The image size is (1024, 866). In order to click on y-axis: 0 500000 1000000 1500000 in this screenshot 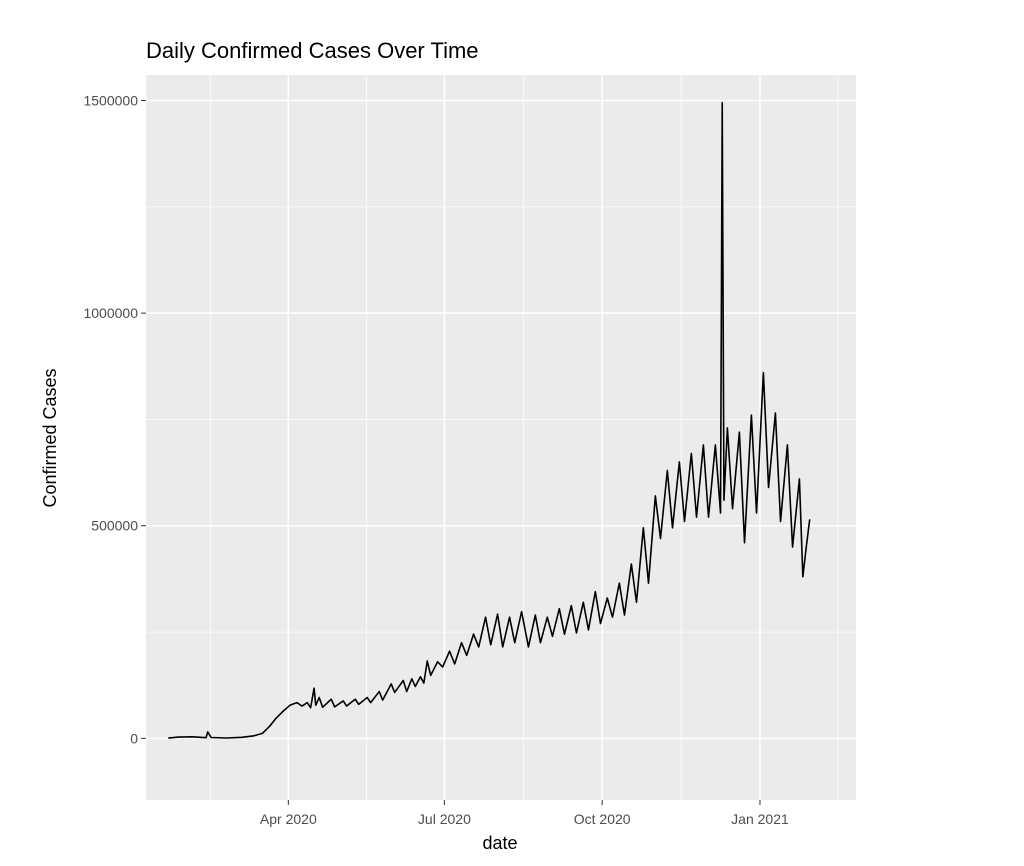, I will do `click(114, 419)`.